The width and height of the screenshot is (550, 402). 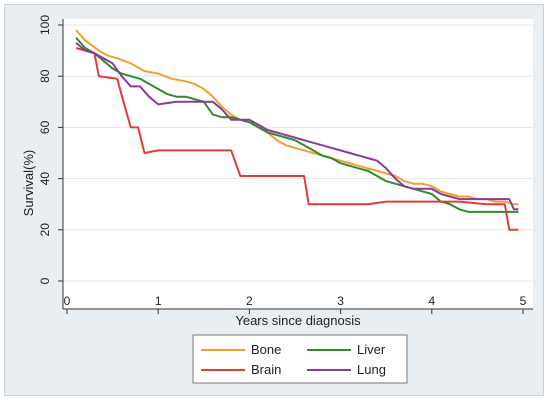 What do you see at coordinates (371, 369) in the screenshot?
I see `legend-label-lung: Lung` at bounding box center [371, 369].